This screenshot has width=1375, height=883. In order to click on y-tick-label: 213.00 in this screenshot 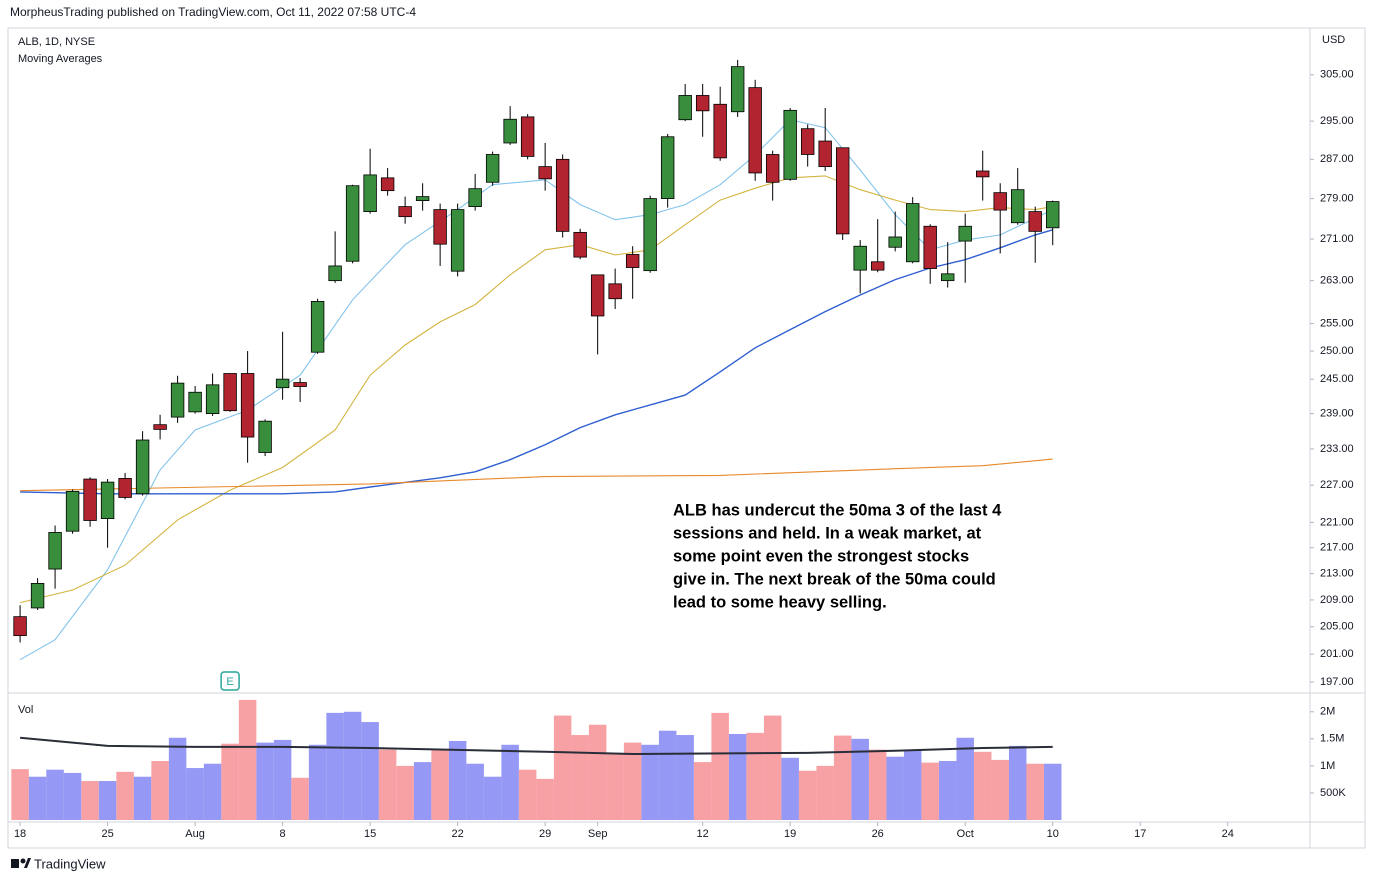, I will do `click(1337, 574)`.